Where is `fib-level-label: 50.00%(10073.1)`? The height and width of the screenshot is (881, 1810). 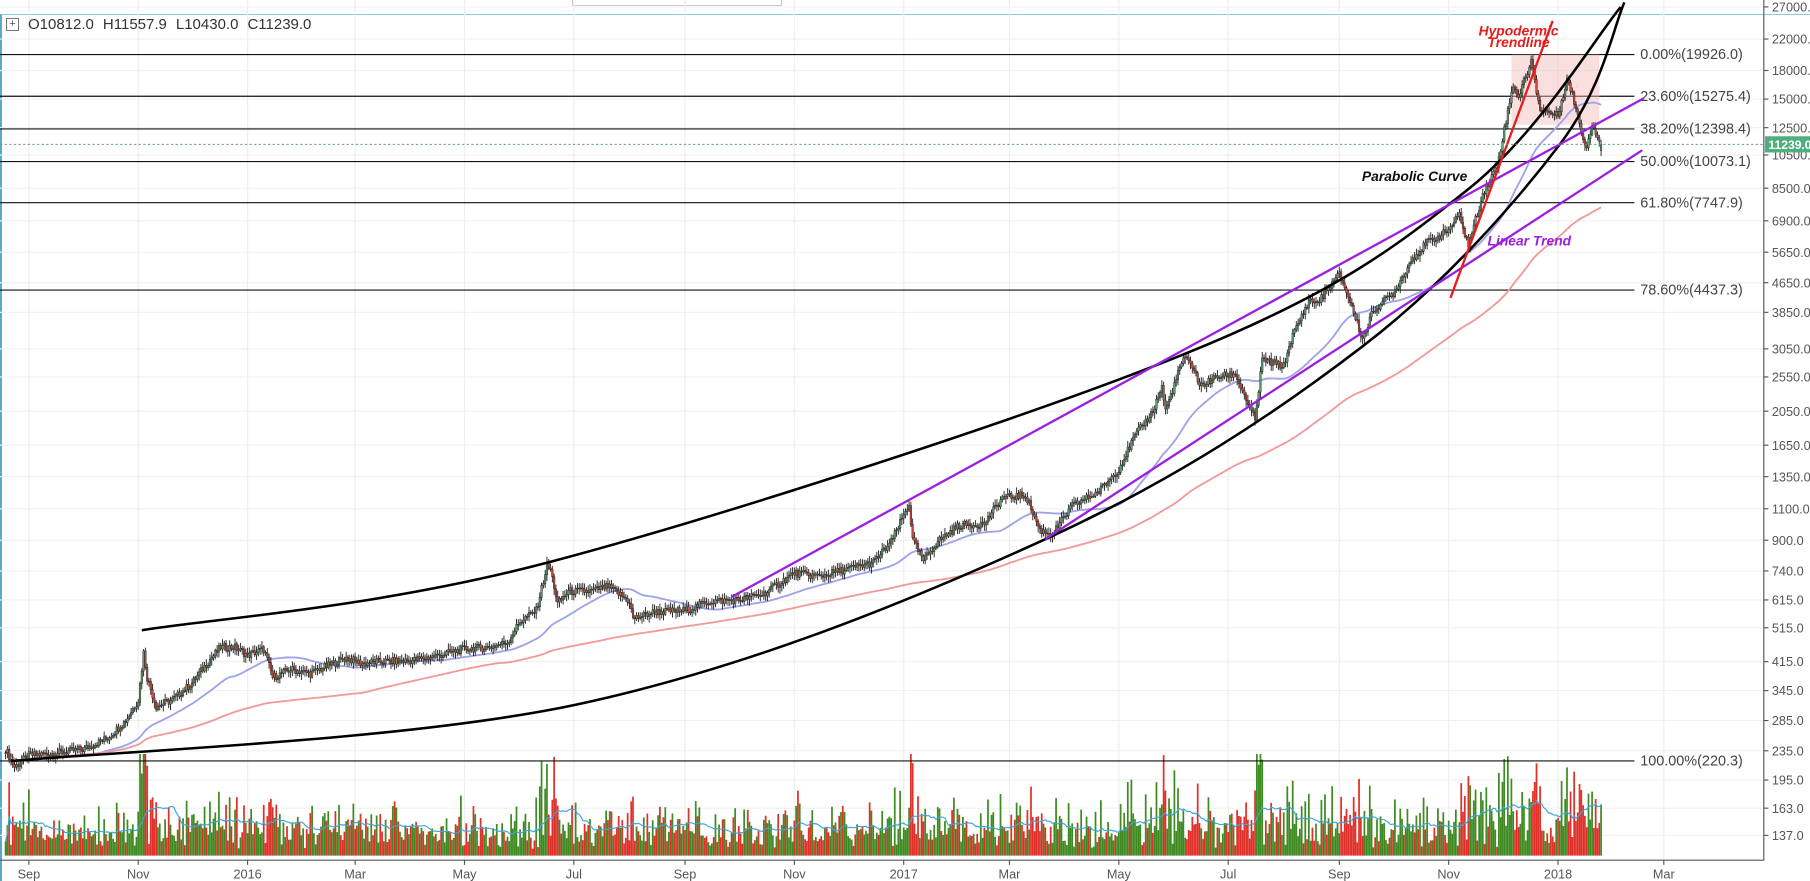
fib-level-label: 50.00%(10073.1) is located at coordinates (1695, 162).